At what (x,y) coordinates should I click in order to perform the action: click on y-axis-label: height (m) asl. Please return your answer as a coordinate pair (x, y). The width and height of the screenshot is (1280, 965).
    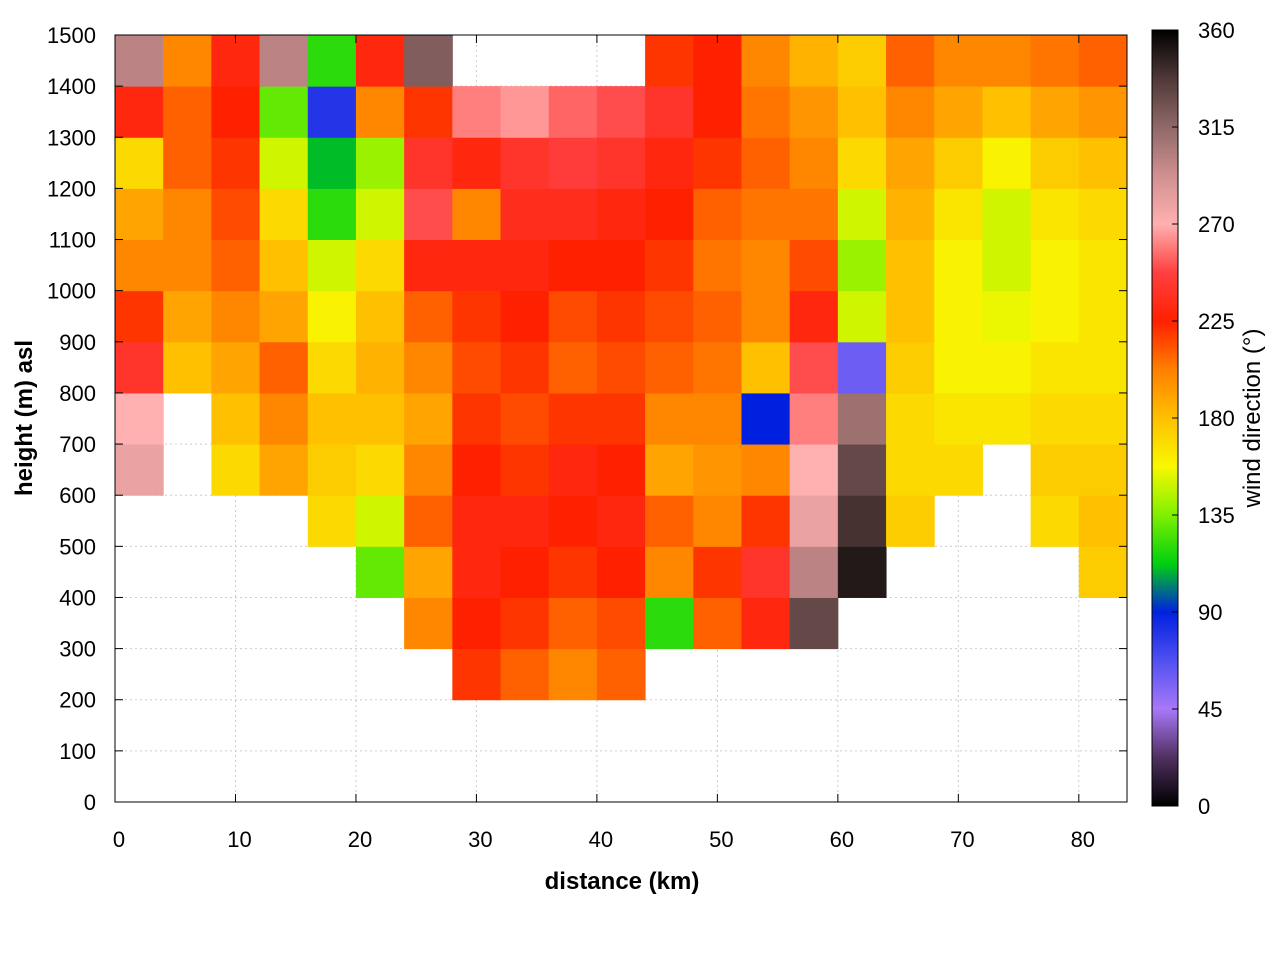
    Looking at the image, I should click on (24, 418).